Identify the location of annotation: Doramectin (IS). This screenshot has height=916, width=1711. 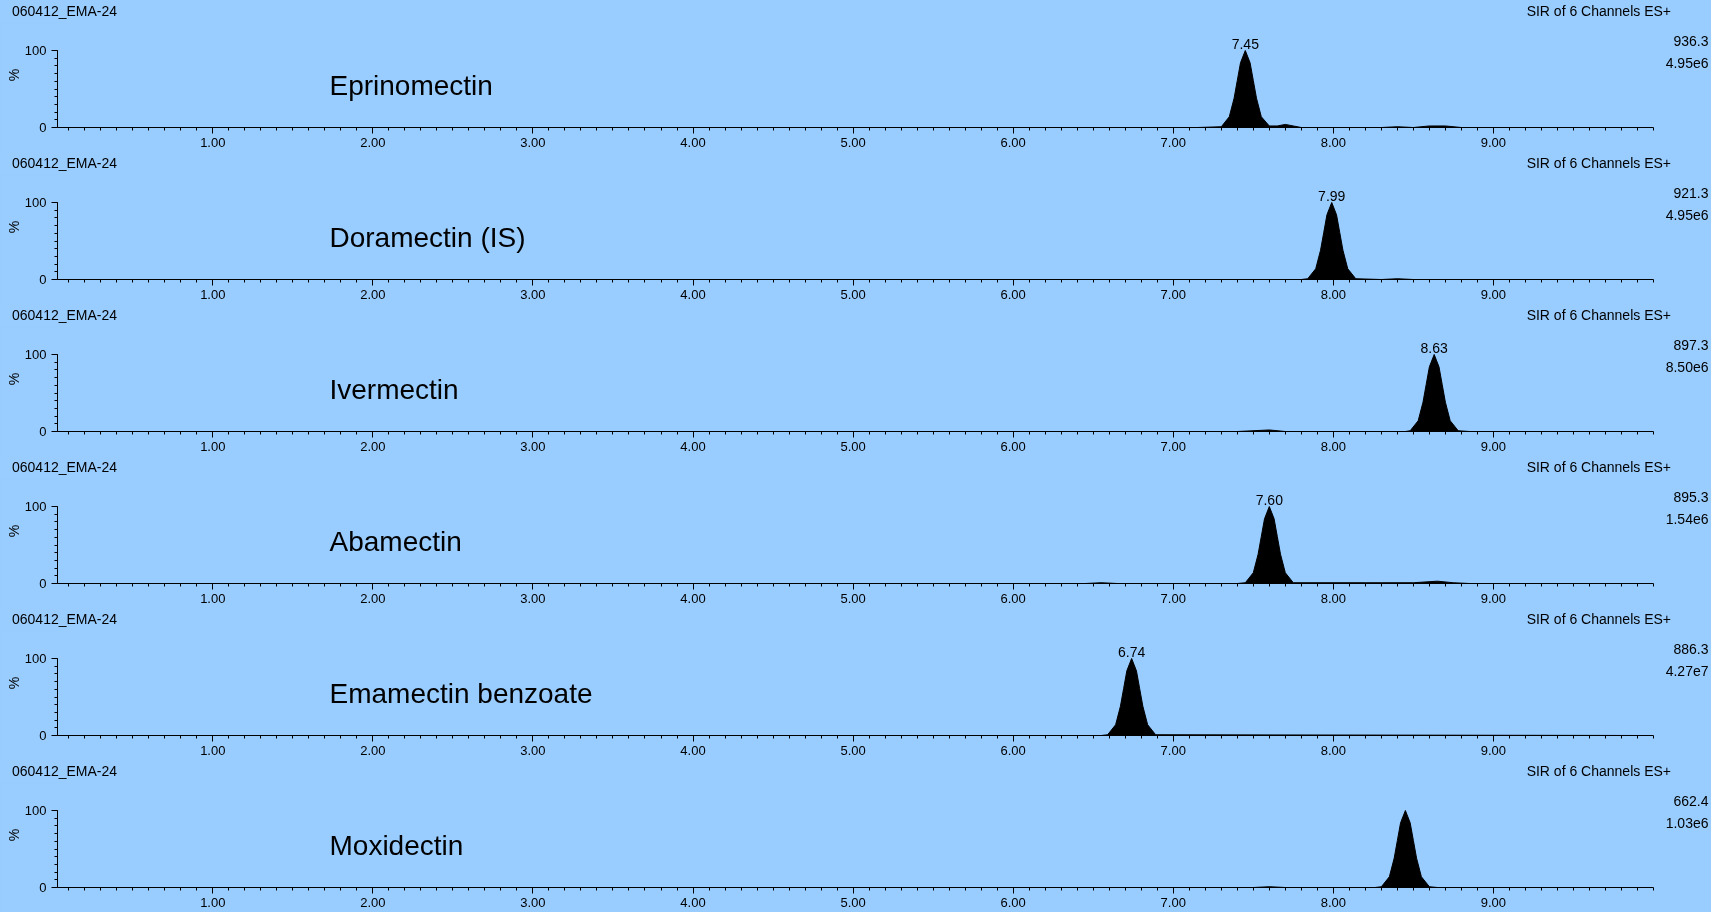
(427, 237).